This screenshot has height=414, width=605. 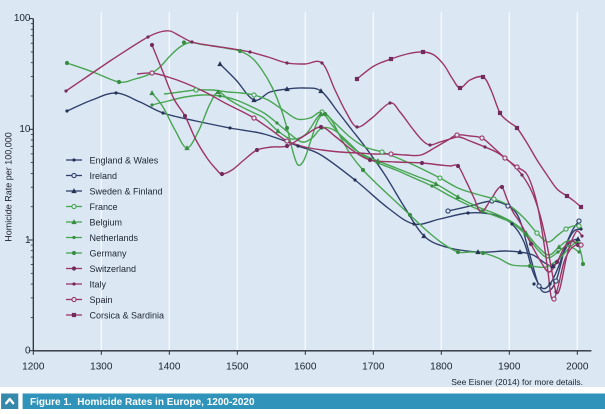 I want to click on svg-text: 0, so click(x=28, y=351).